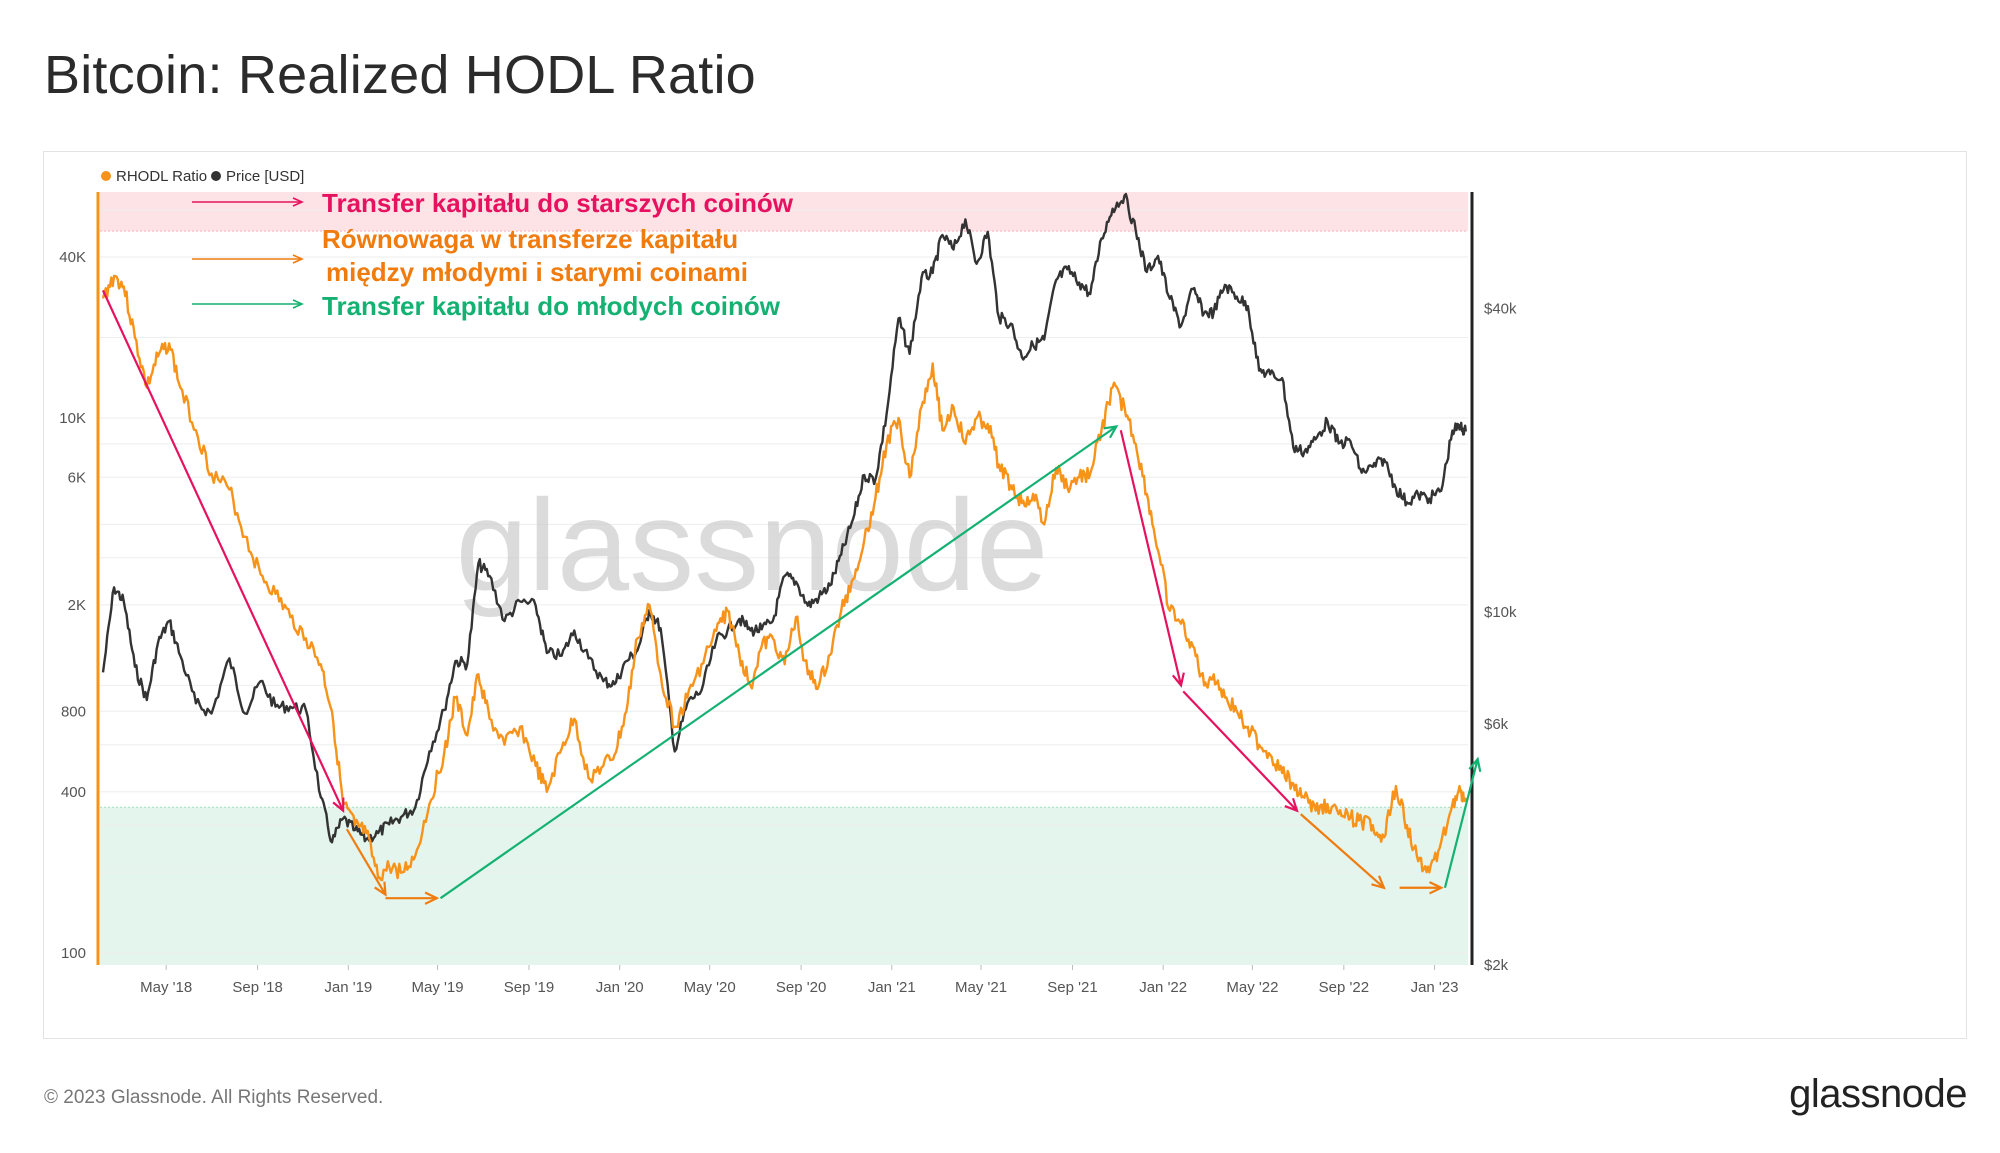 The height and width of the screenshot is (1153, 2000). I want to click on left-tick-label: 800, so click(73, 711).